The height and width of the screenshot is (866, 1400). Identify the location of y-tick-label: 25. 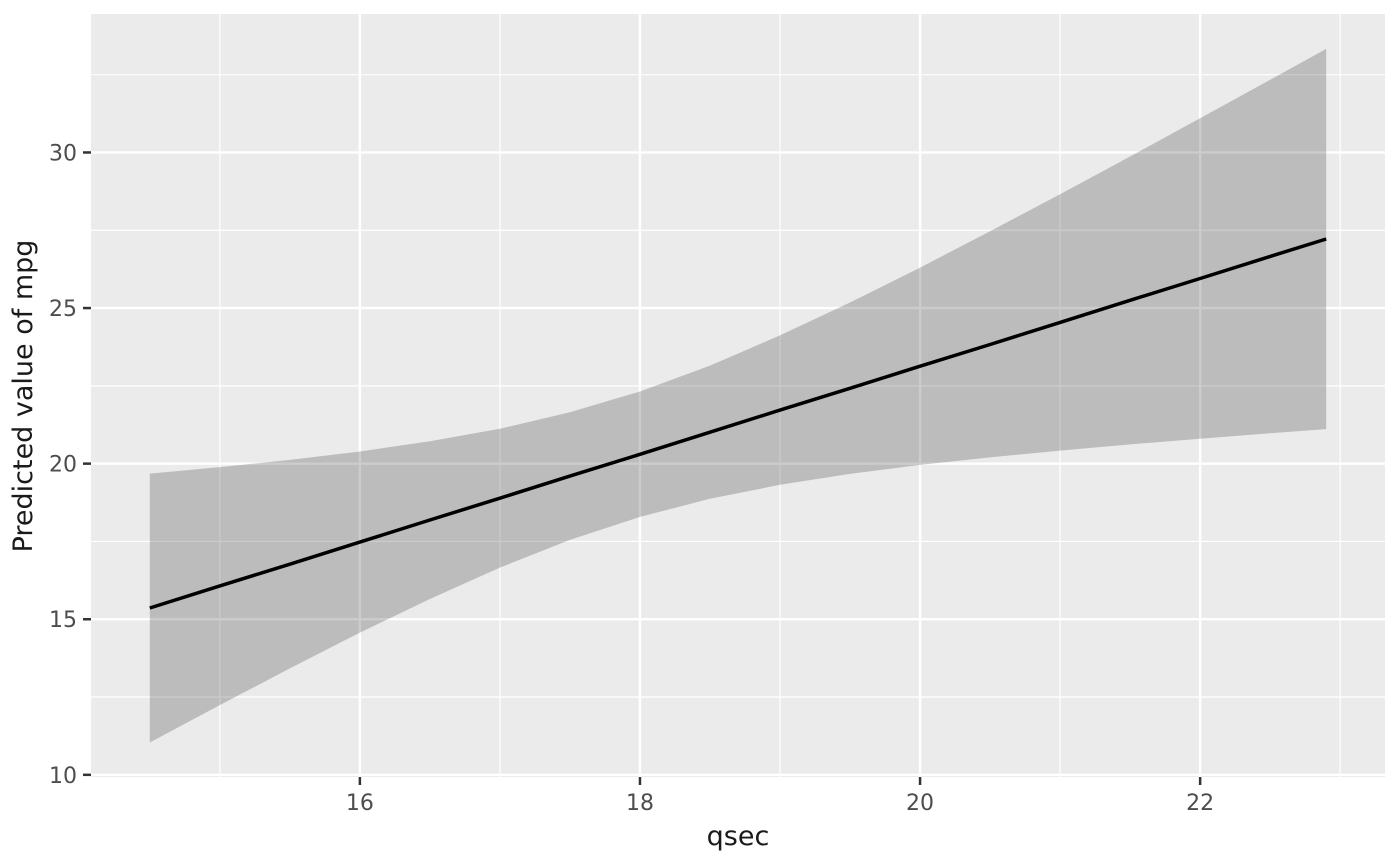
(63, 309).